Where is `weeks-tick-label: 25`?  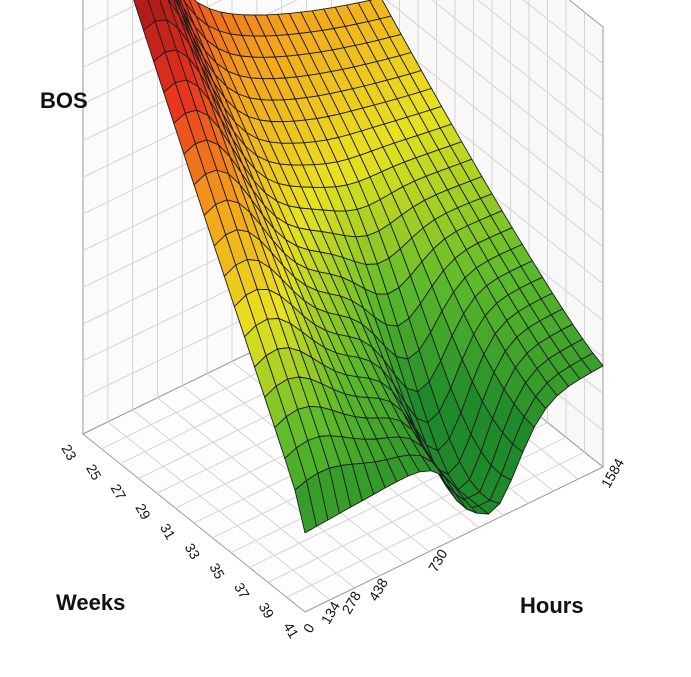
weeks-tick-label: 25 is located at coordinates (94, 472).